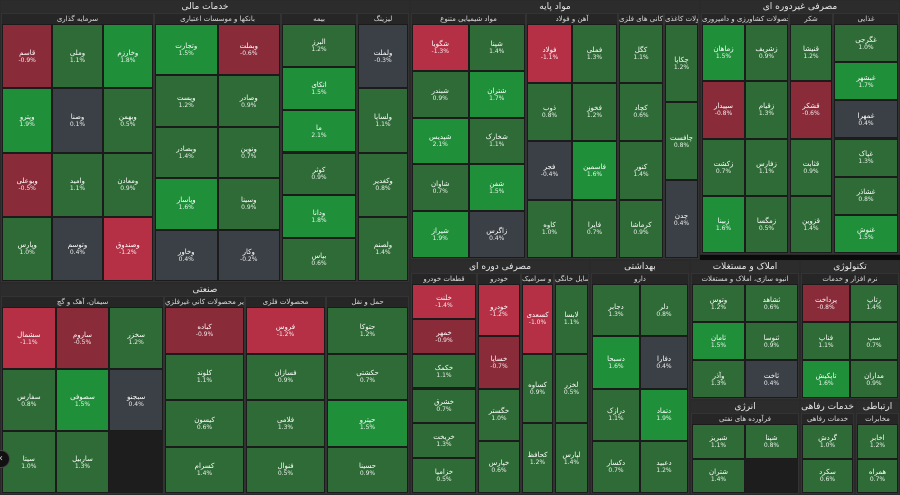  What do you see at coordinates (549, 170) in the screenshot?
I see `symbol-tile: فجر -0.4%` at bounding box center [549, 170].